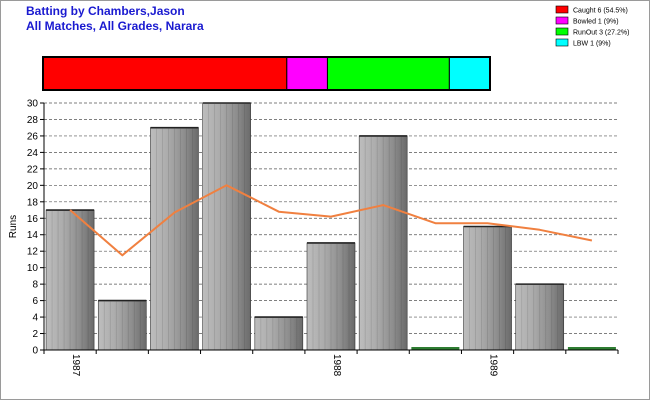 The image size is (650, 400). I want to click on y-tick-label: 10, so click(33, 268).